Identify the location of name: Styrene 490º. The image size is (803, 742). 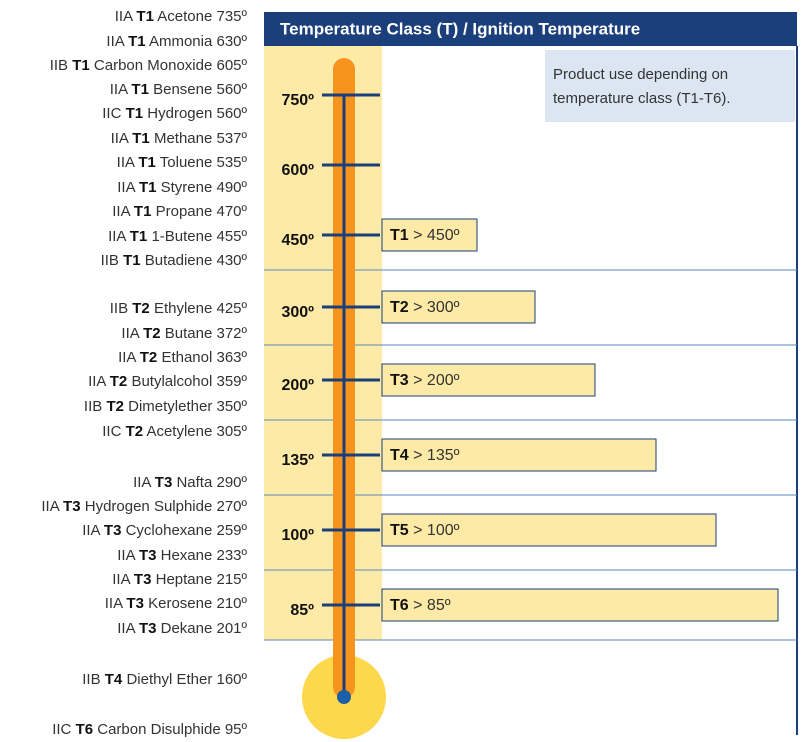
(204, 187).